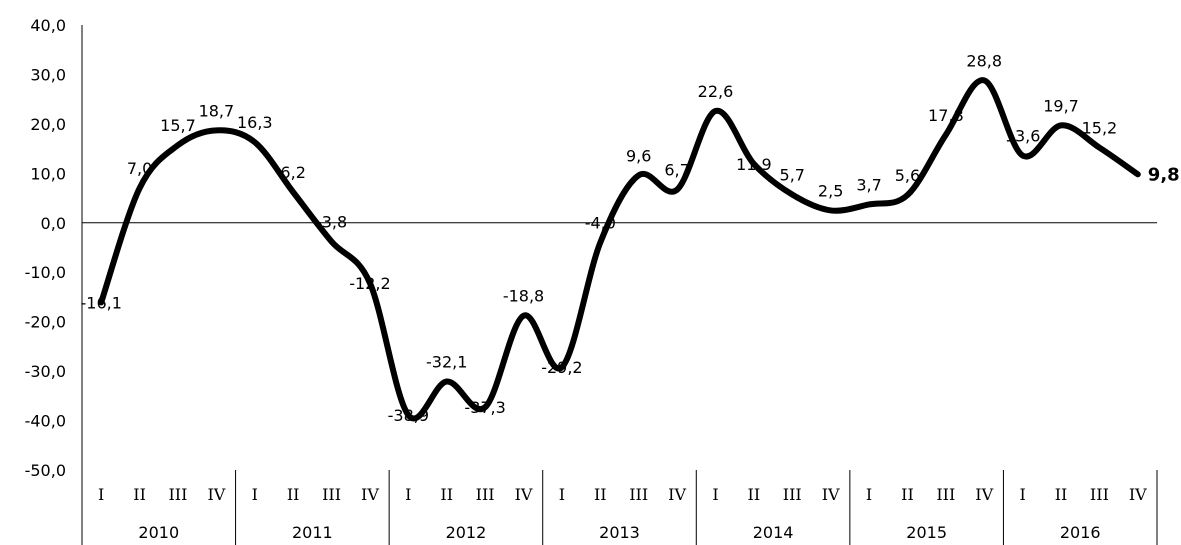 The height and width of the screenshot is (545, 1181). Describe the element at coordinates (369, 283) in the screenshot. I see `data-label: -12,2` at that location.